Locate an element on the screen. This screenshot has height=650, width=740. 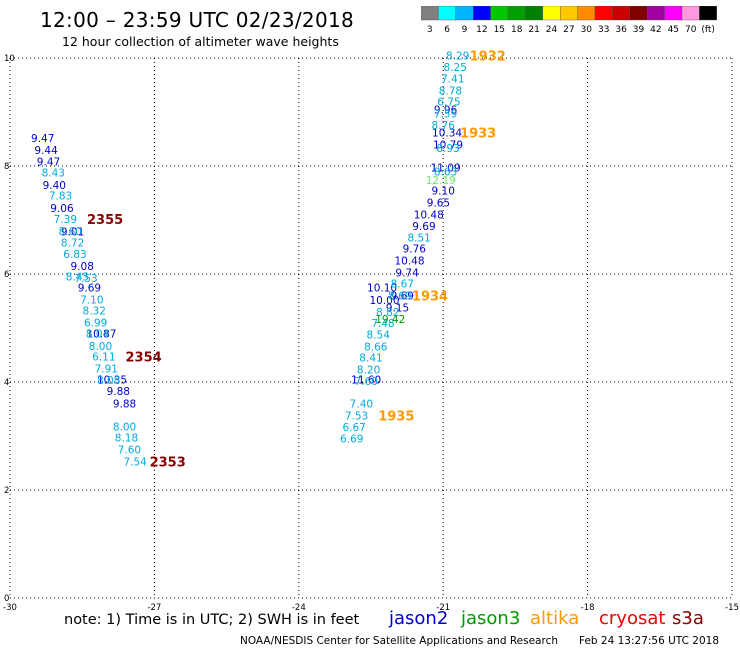
wave-height-point: 12.19 is located at coordinates (441, 181).